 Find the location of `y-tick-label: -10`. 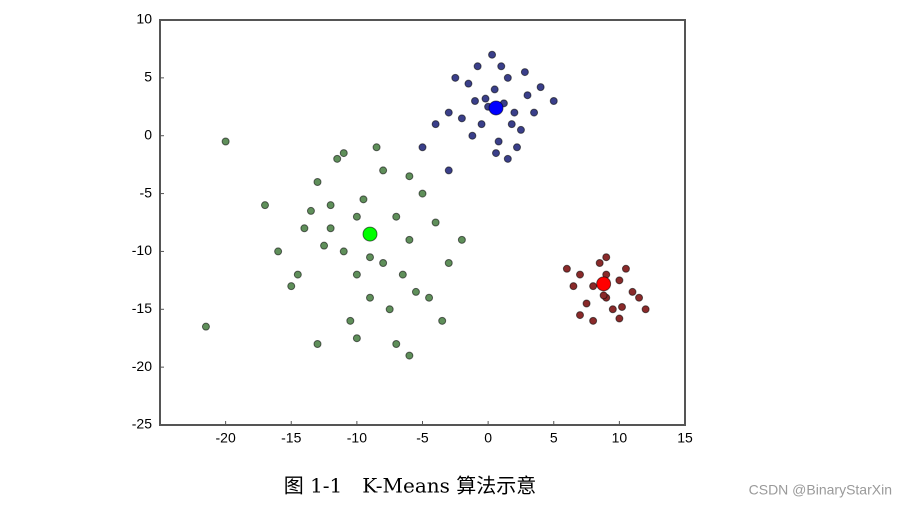

y-tick-label: -10 is located at coordinates (142, 250).